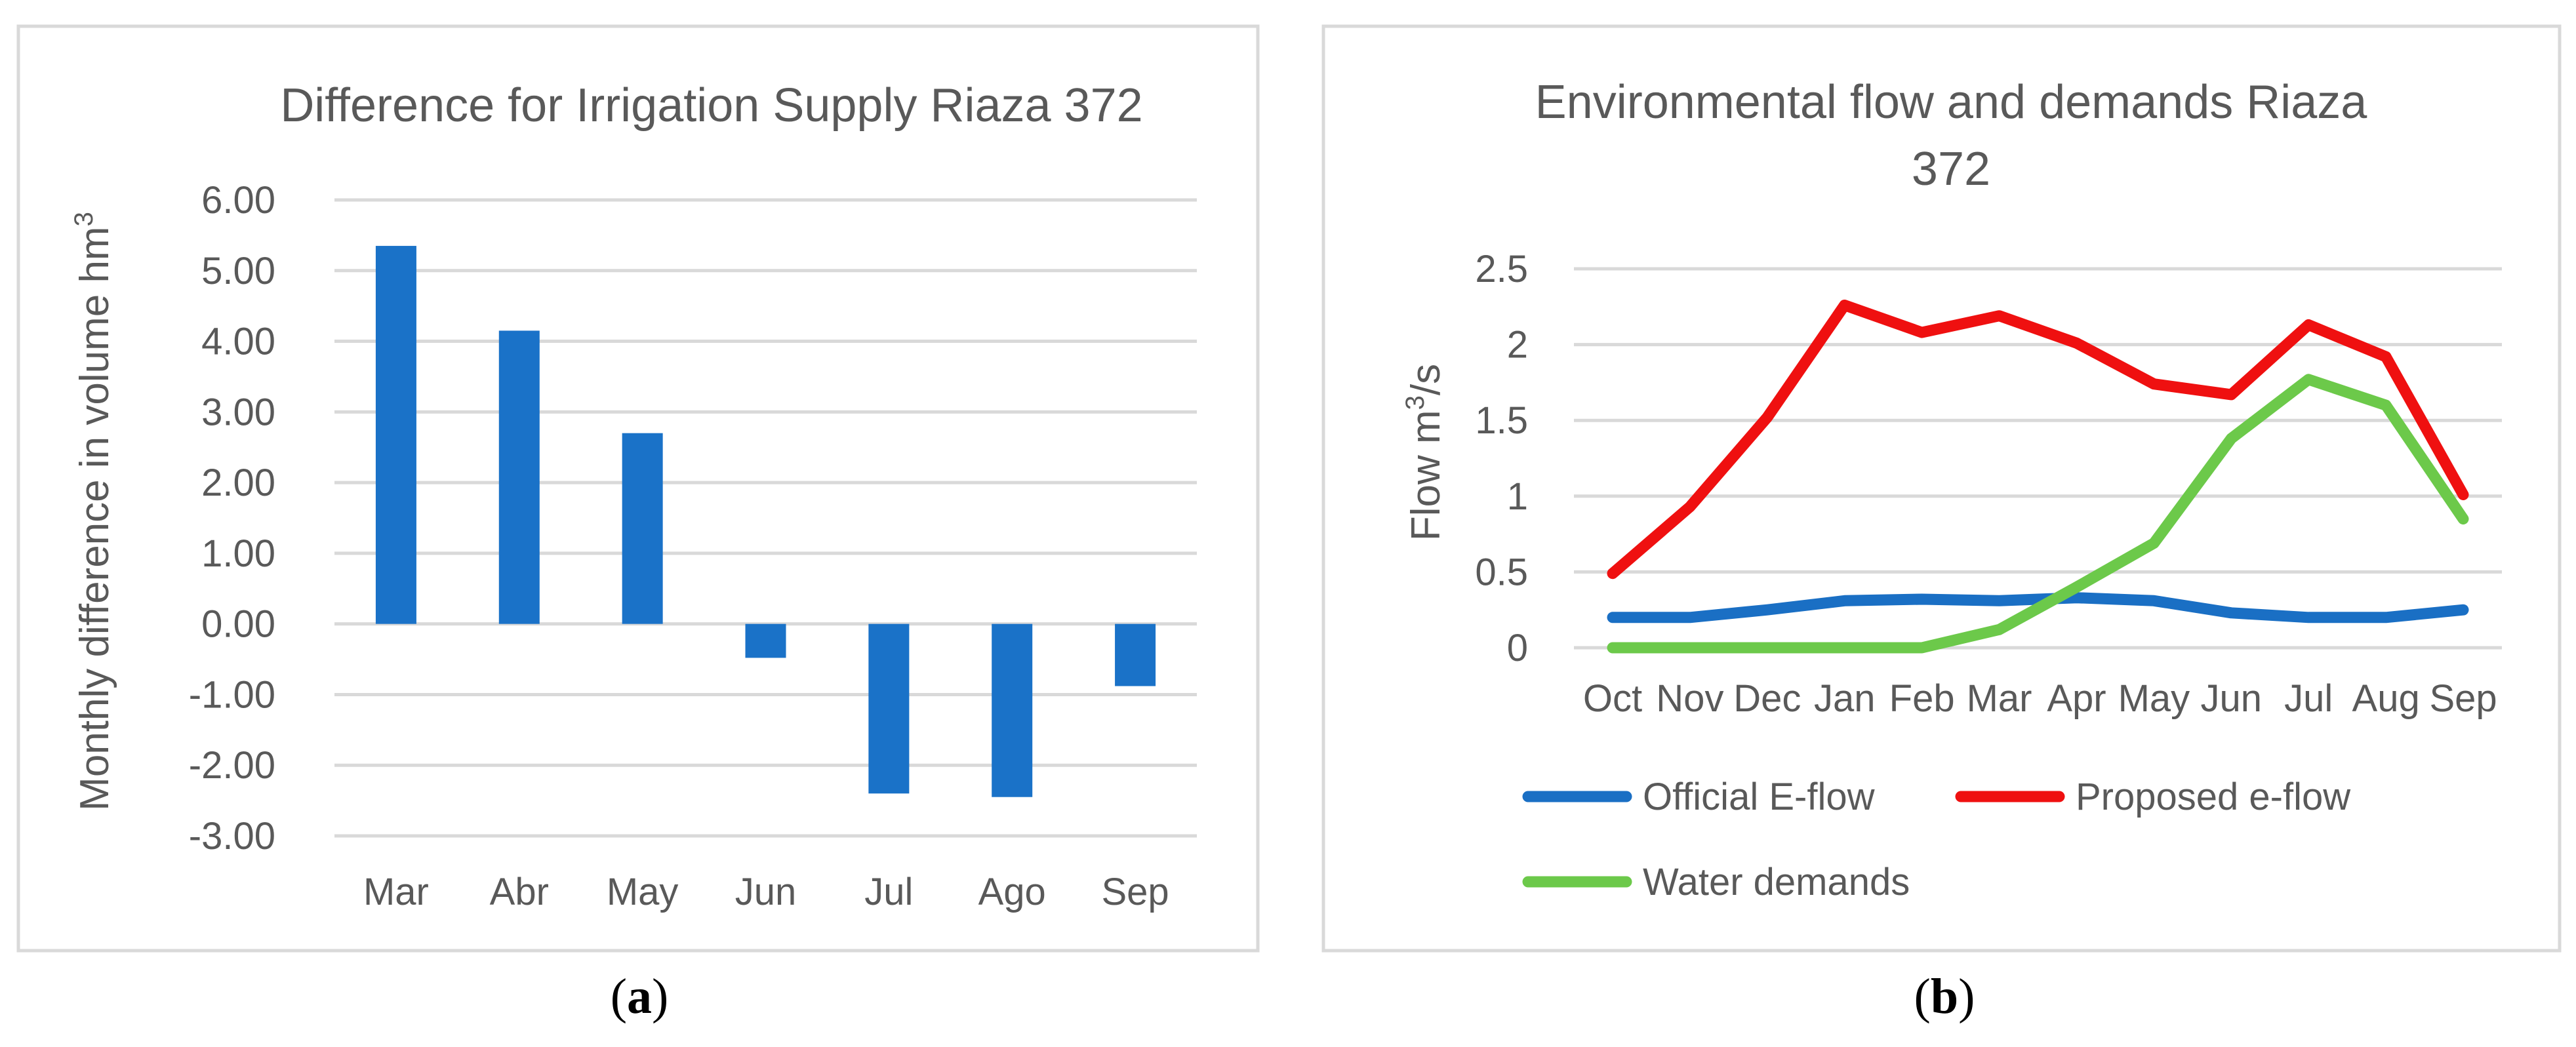 This screenshot has height=1047, width=2576. I want to click on chart-a-y-tick-label: -2.00, so click(232, 765).